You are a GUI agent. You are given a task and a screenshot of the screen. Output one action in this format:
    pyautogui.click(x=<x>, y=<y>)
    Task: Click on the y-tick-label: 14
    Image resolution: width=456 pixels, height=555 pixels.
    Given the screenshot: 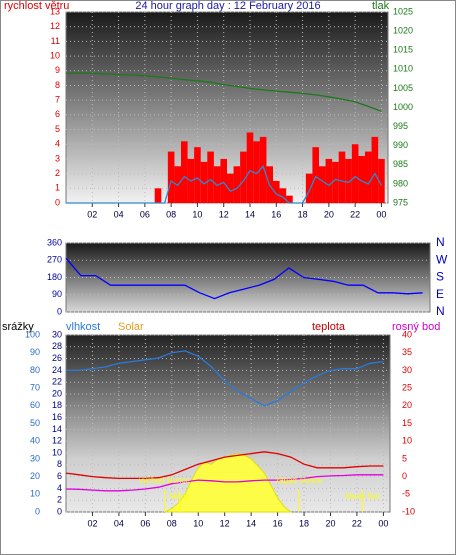 What is the action you would take?
    pyautogui.click(x=57, y=429)
    